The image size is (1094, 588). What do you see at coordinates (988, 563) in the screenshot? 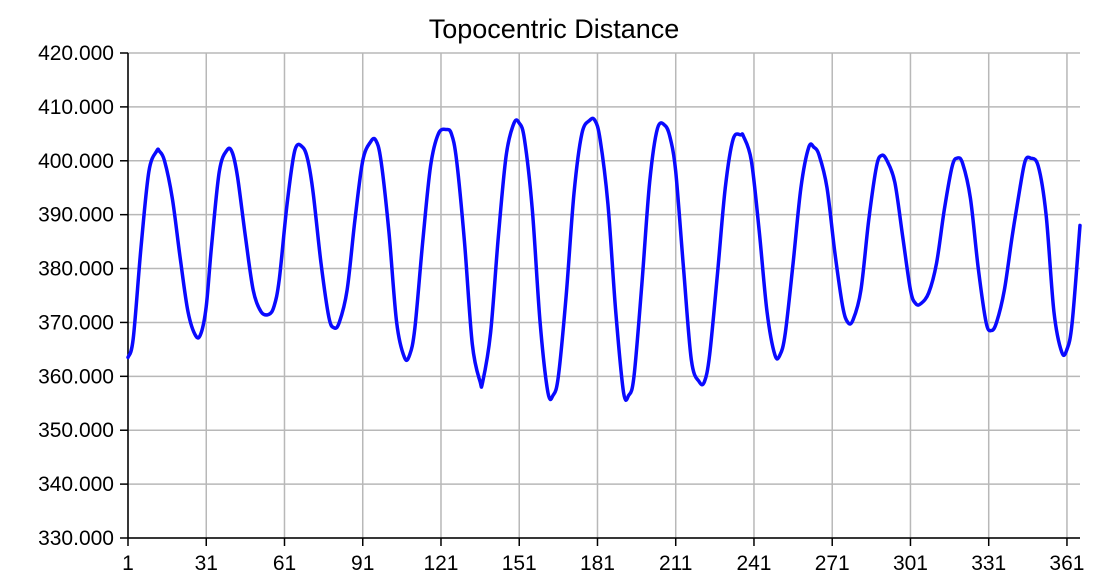
I see `x-tick-label: 331` at bounding box center [988, 563].